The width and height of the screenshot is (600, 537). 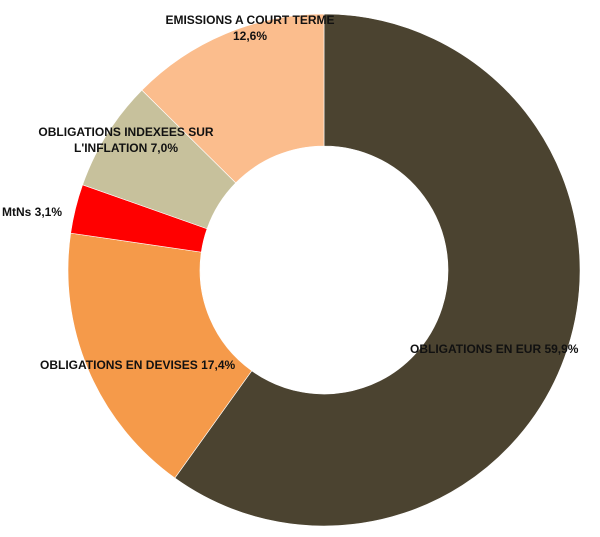 I want to click on label-obligations-eur: OBLIGATIONS EN EUR 59,9%, so click(x=494, y=349).